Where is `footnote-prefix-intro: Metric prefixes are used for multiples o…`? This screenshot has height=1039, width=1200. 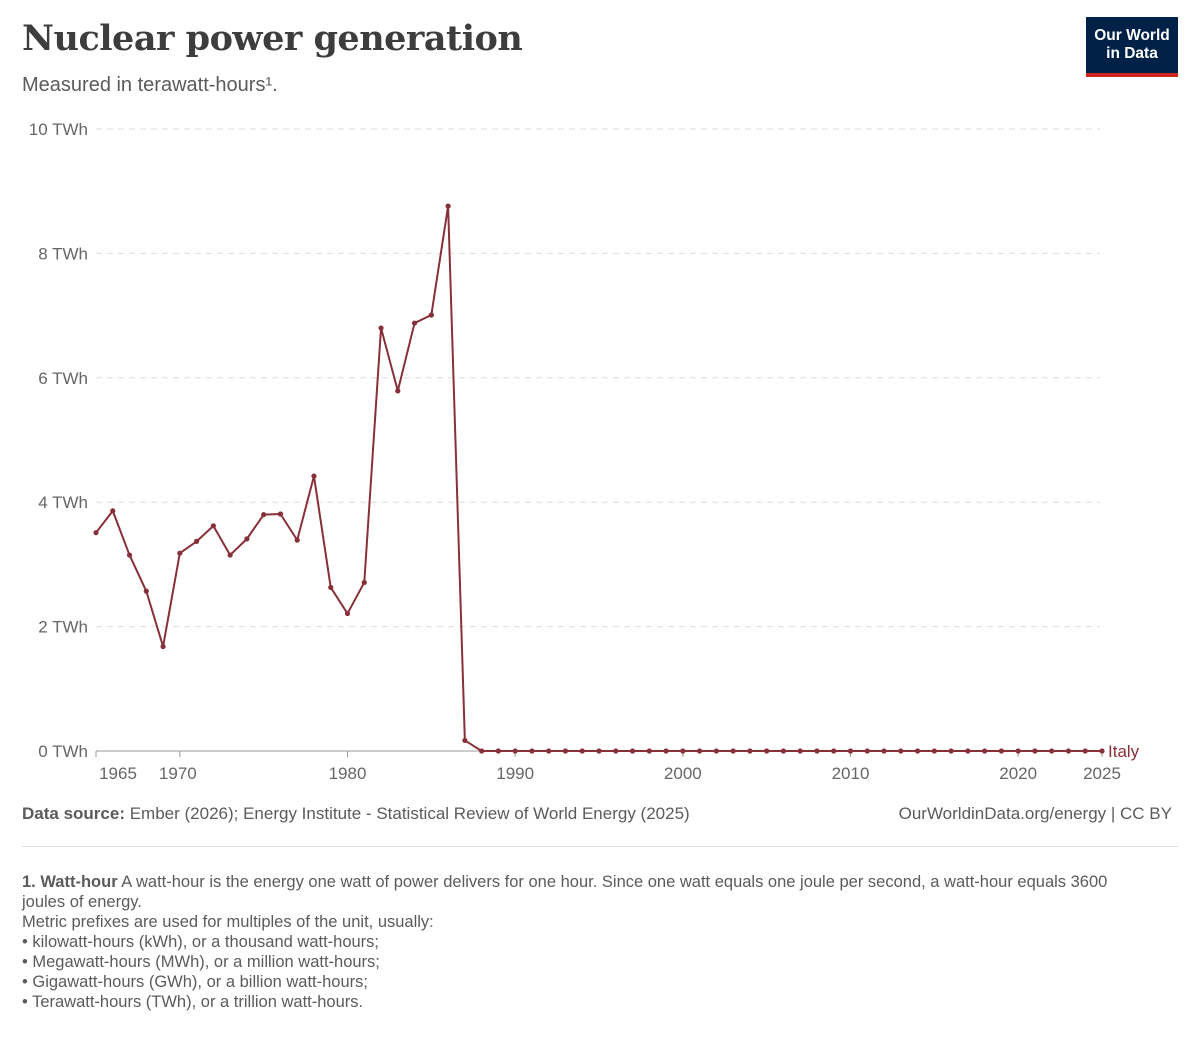 footnote-prefix-intro: Metric prefixes are used for multiples o… is located at coordinates (228, 922).